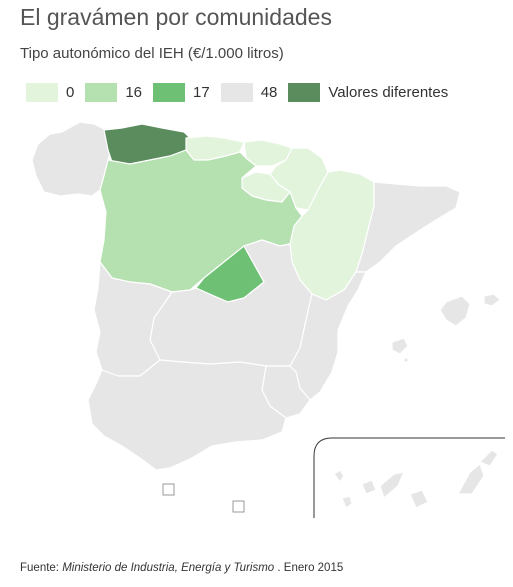  What do you see at coordinates (187, 415) in the screenshot?
I see `region-andalucia` at bounding box center [187, 415].